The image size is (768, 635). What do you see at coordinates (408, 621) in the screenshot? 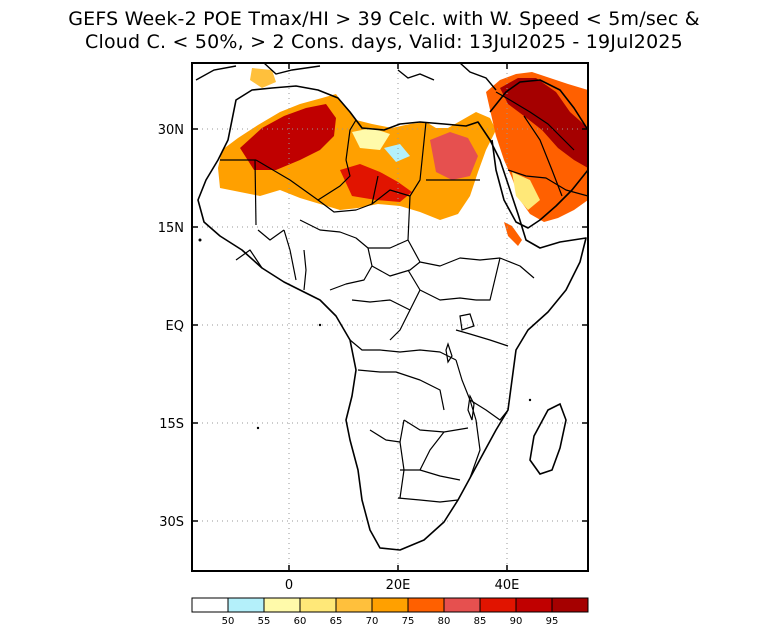
I see `colorbar-label: 75` at bounding box center [408, 621].